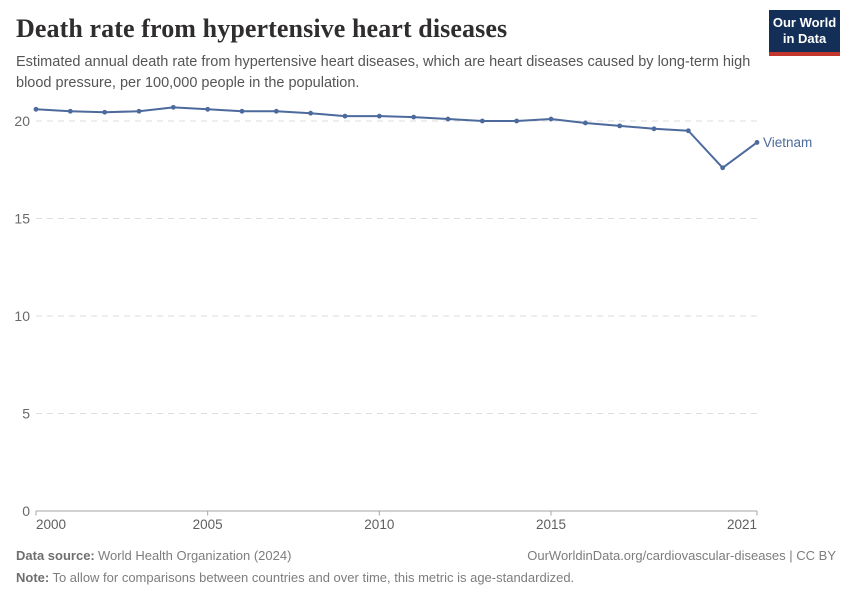 The image size is (850, 600). What do you see at coordinates (26, 414) in the screenshot?
I see `y-tick-label: 5` at bounding box center [26, 414].